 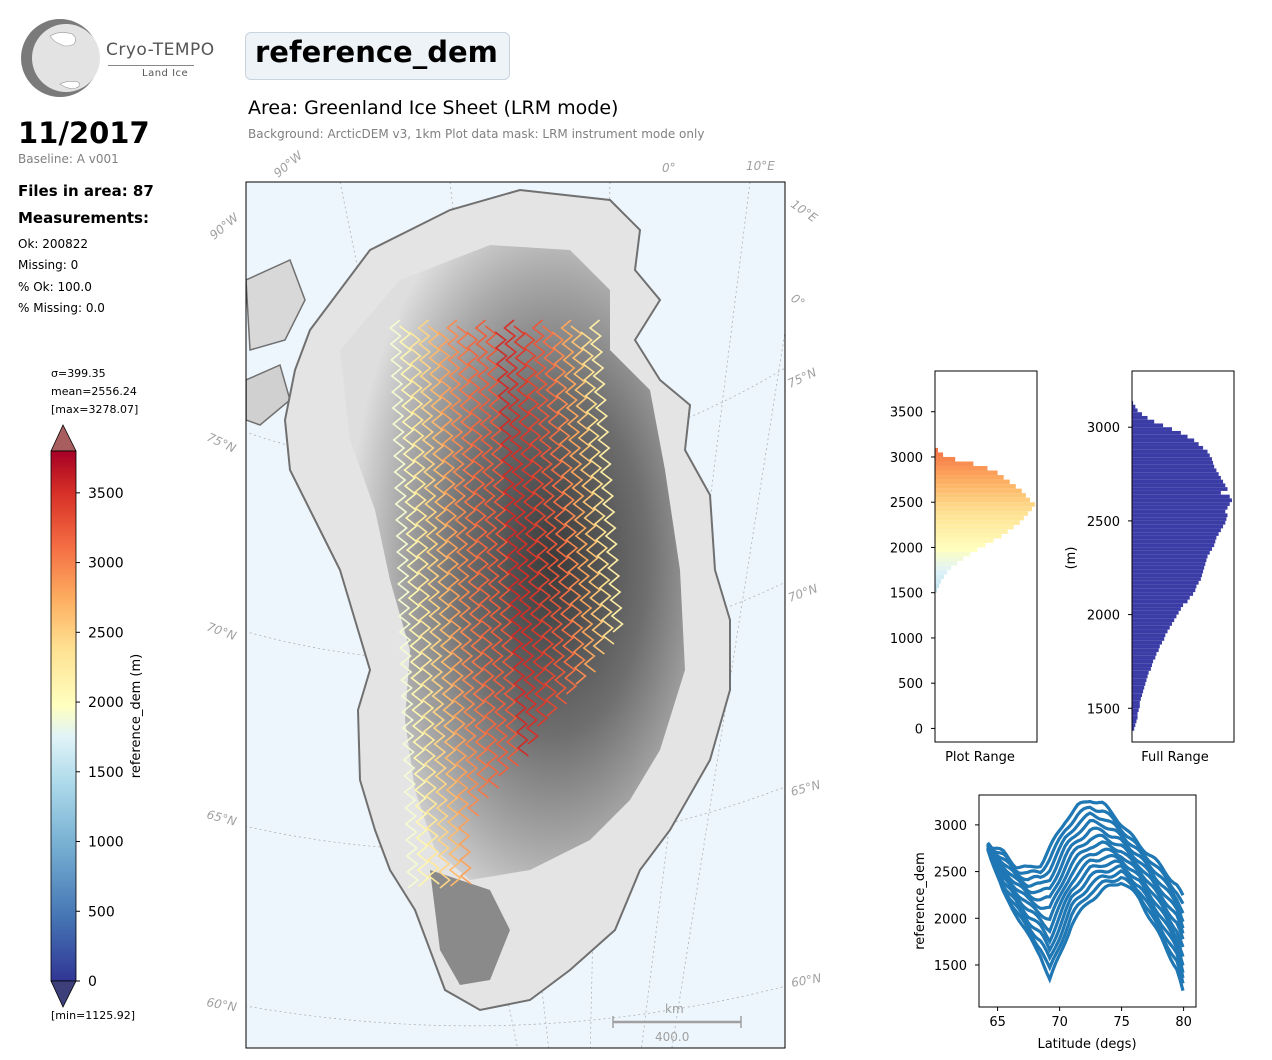 What do you see at coordinates (60, 58) in the screenshot?
I see `cryo-tempo-logo` at bounding box center [60, 58].